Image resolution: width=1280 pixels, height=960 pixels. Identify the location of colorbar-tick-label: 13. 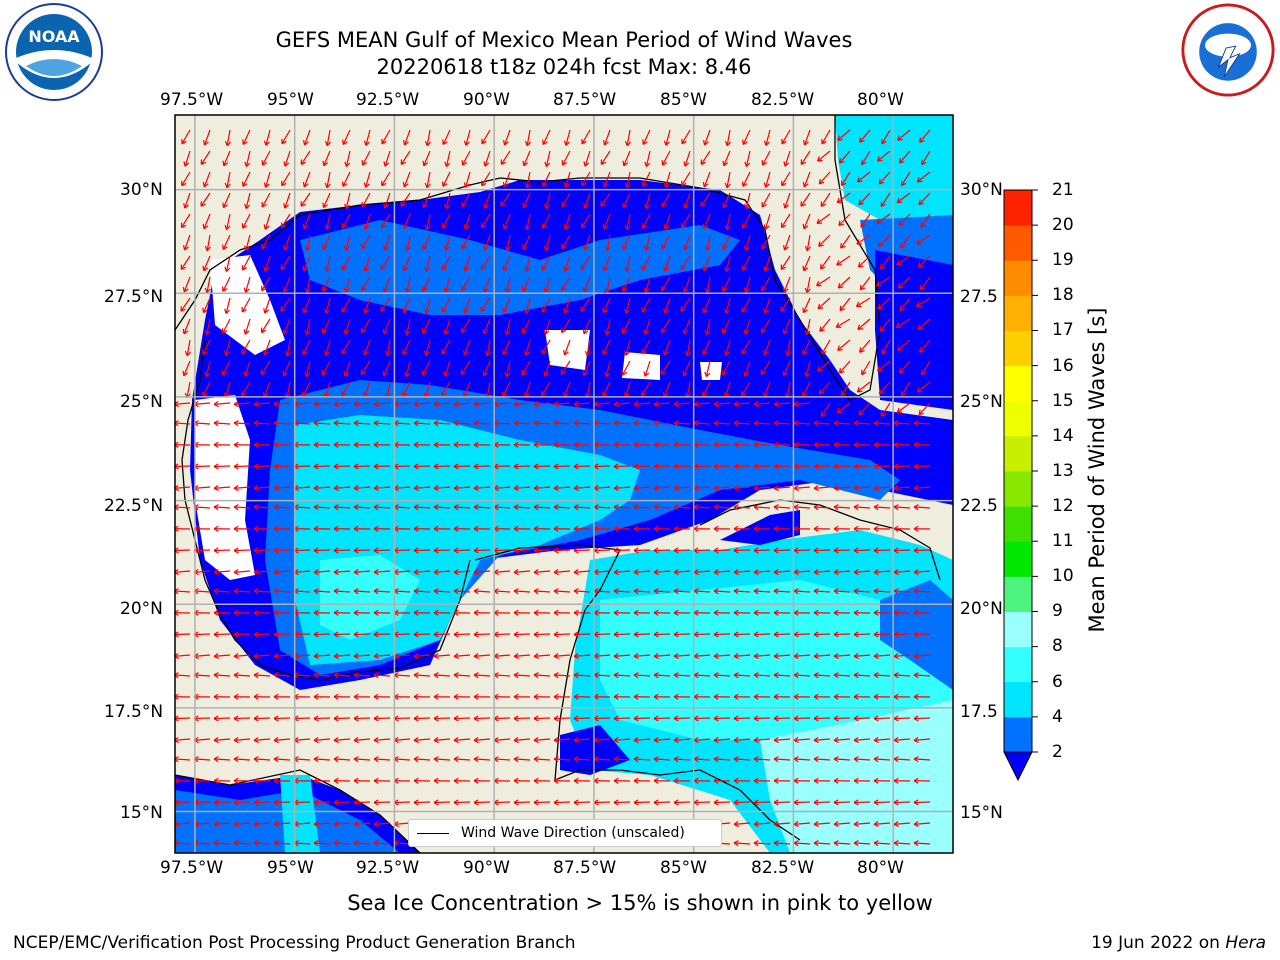
(1063, 471).